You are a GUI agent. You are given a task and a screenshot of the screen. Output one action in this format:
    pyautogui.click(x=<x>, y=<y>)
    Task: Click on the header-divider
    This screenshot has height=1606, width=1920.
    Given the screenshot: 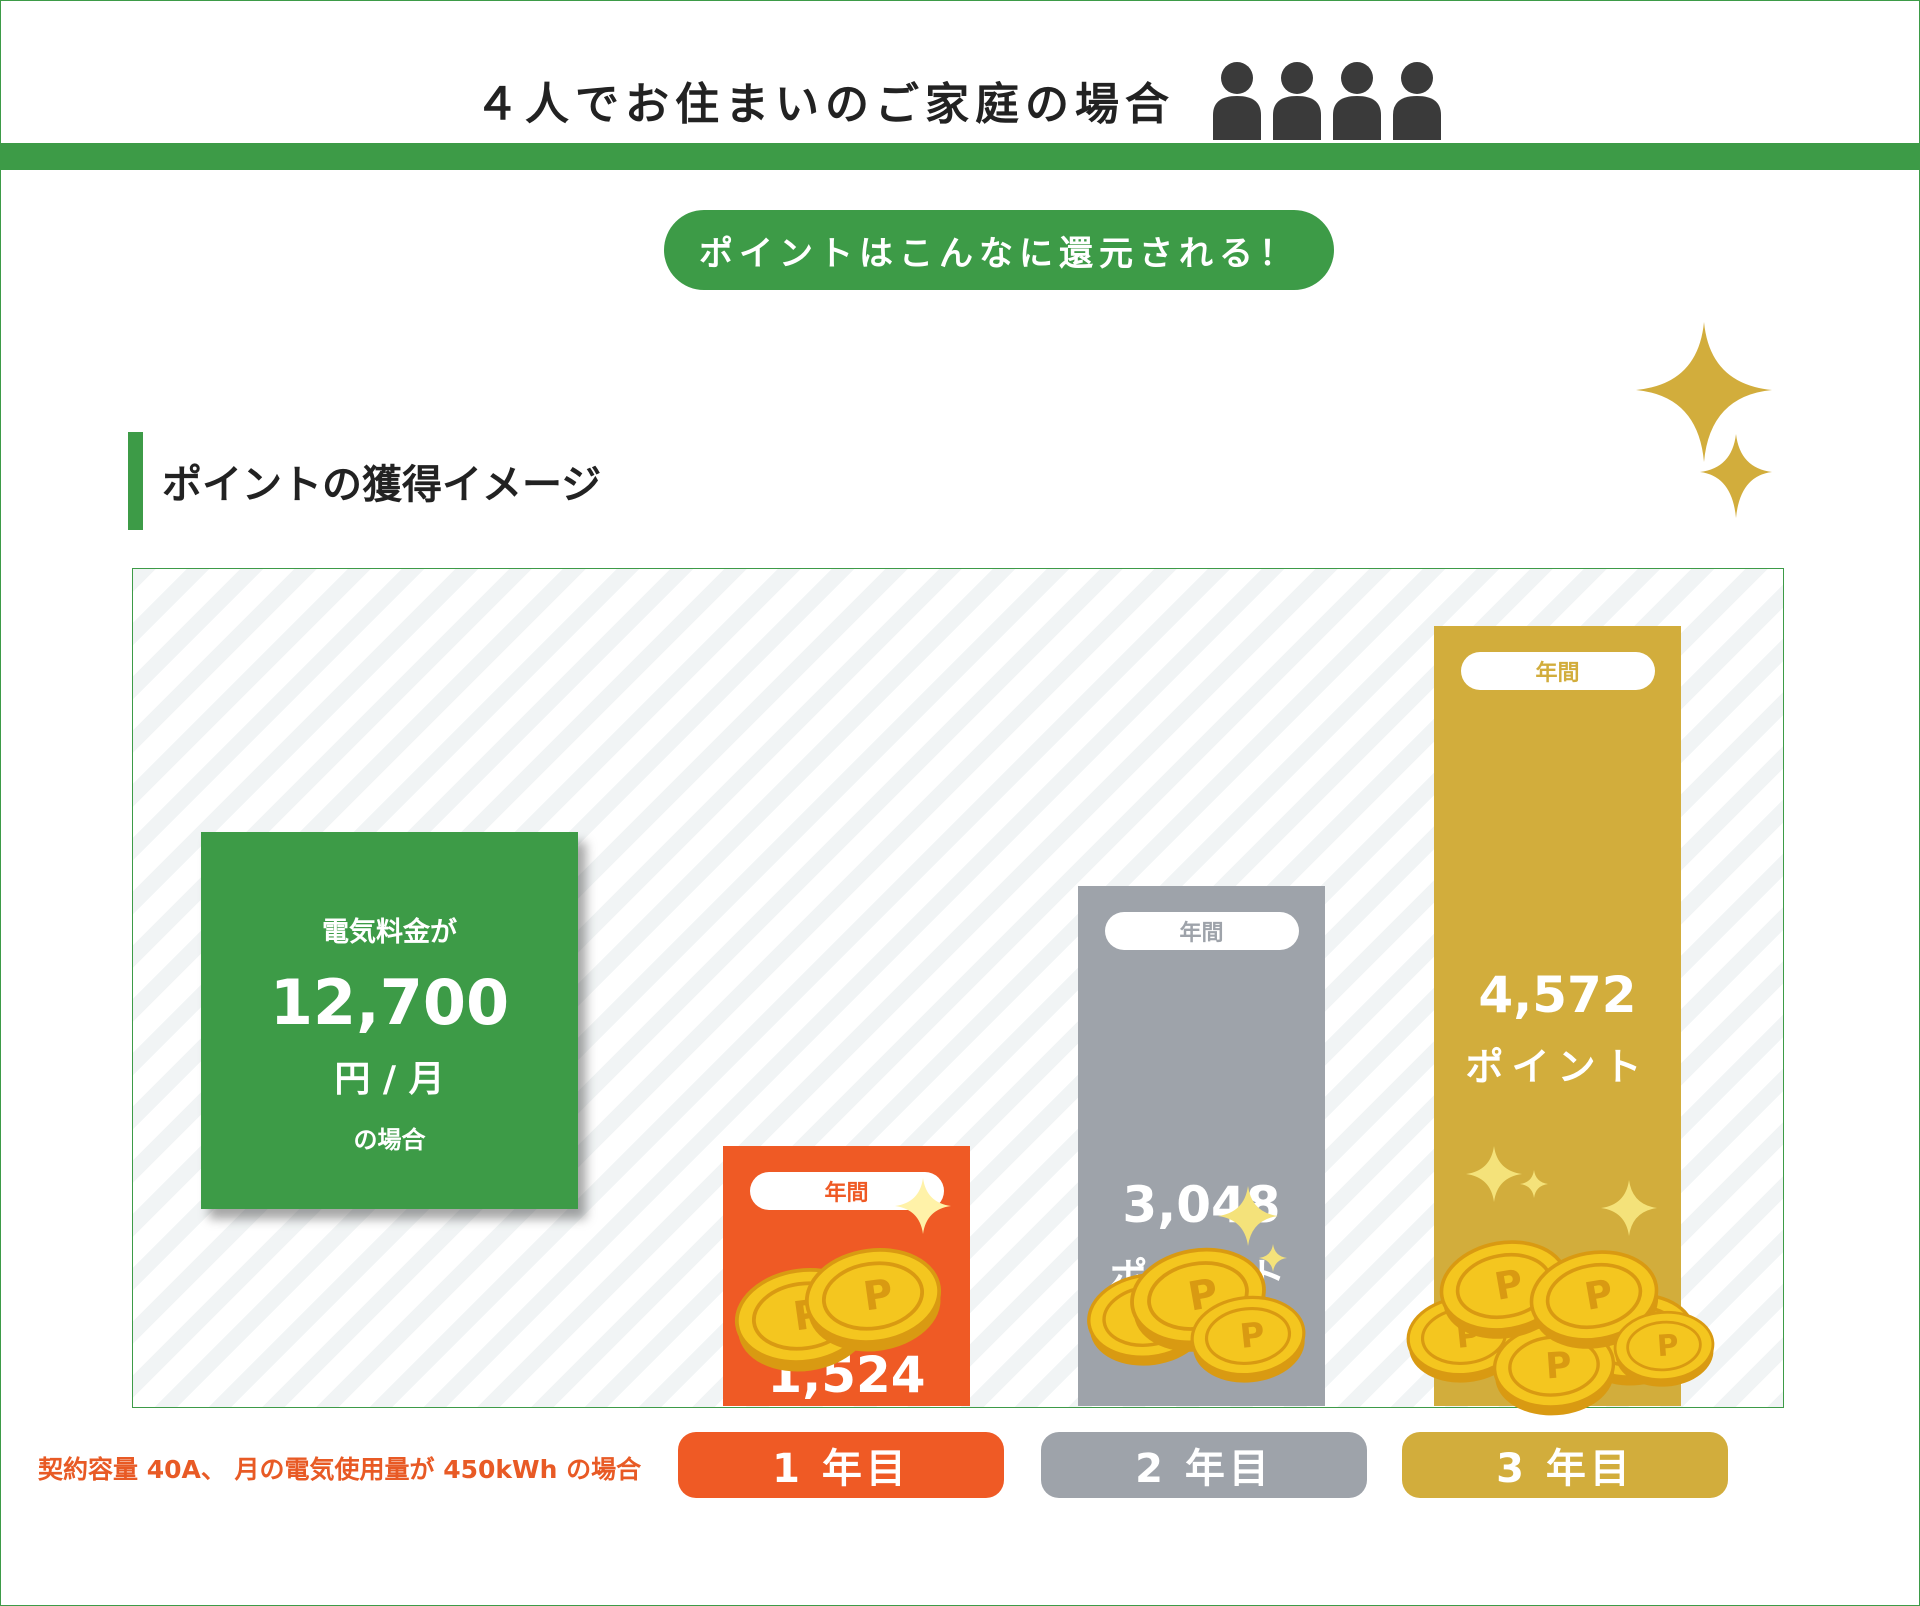 What is the action you would take?
    pyautogui.click(x=960, y=156)
    